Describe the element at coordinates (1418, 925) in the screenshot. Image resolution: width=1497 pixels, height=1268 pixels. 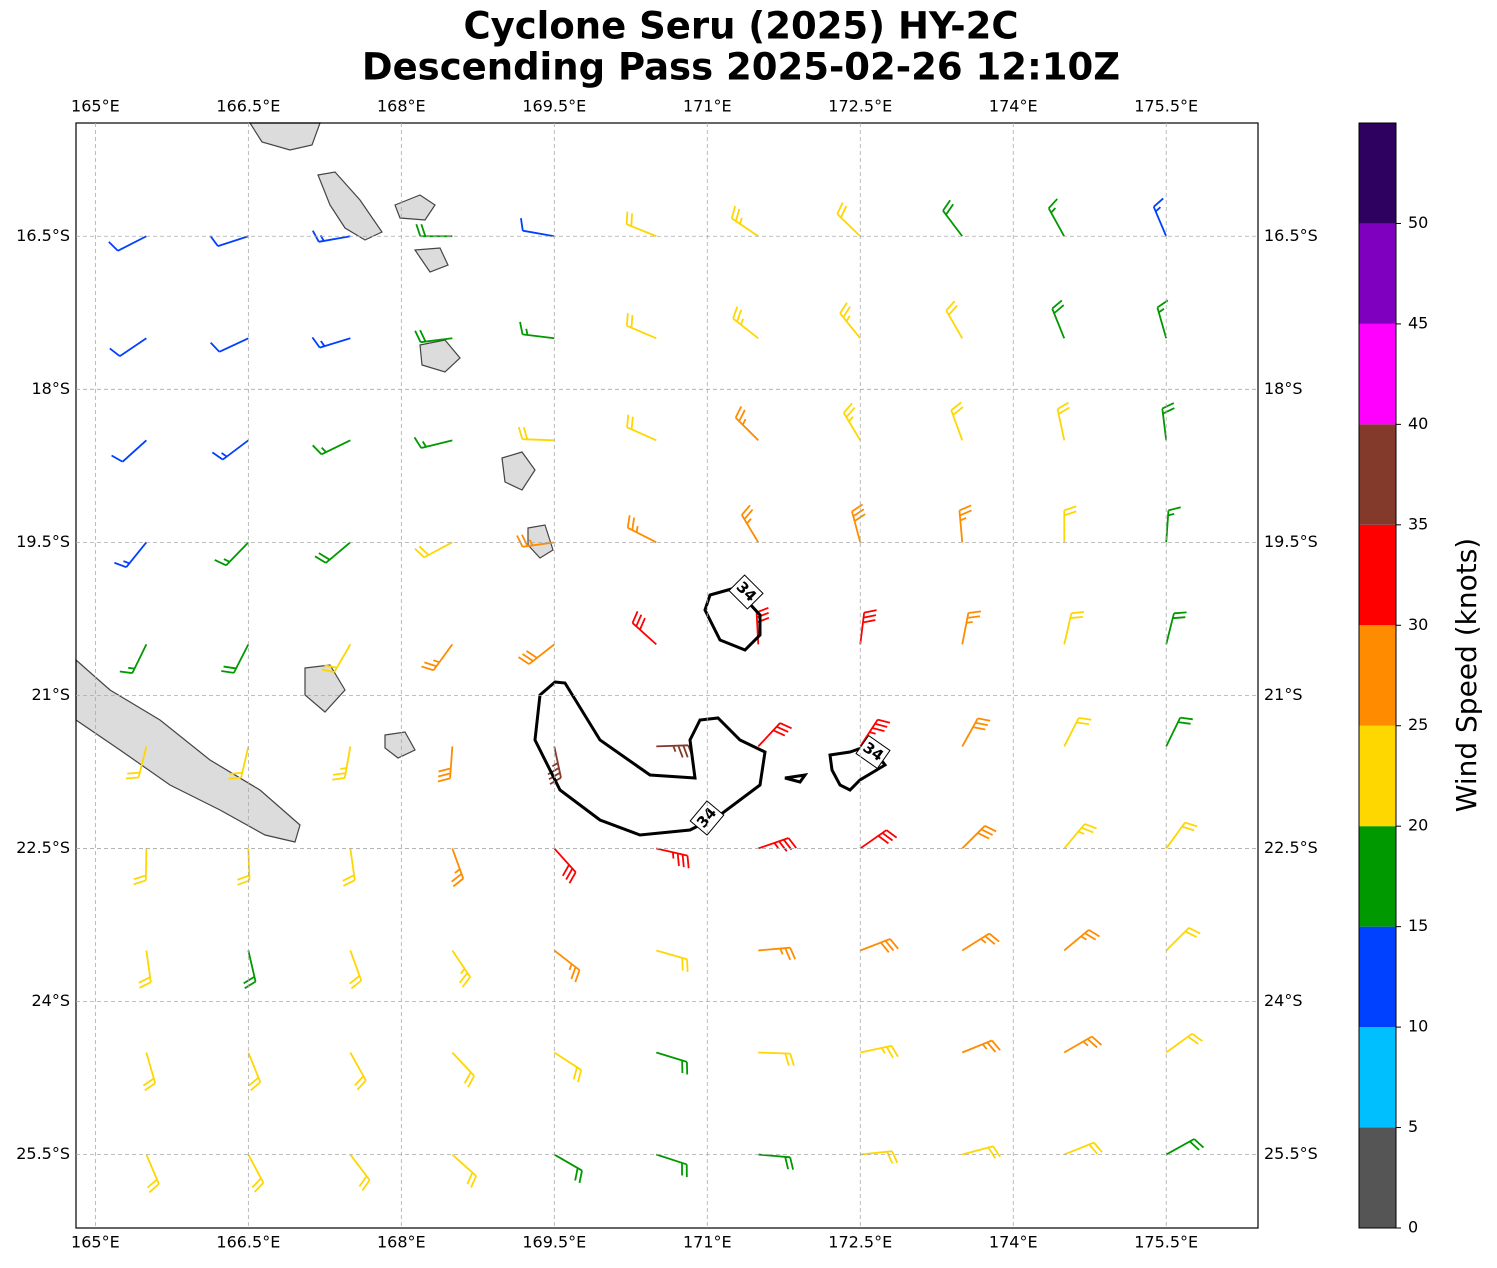
I see `colorbar-tick-label: 15` at that location.